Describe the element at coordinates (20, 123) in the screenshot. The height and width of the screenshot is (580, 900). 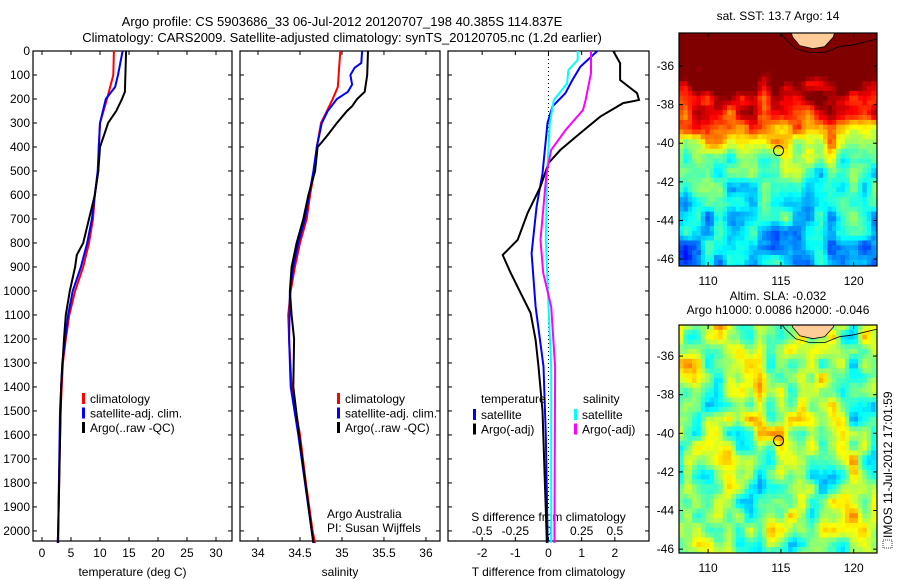
I see `depth-tick-label: 300` at that location.